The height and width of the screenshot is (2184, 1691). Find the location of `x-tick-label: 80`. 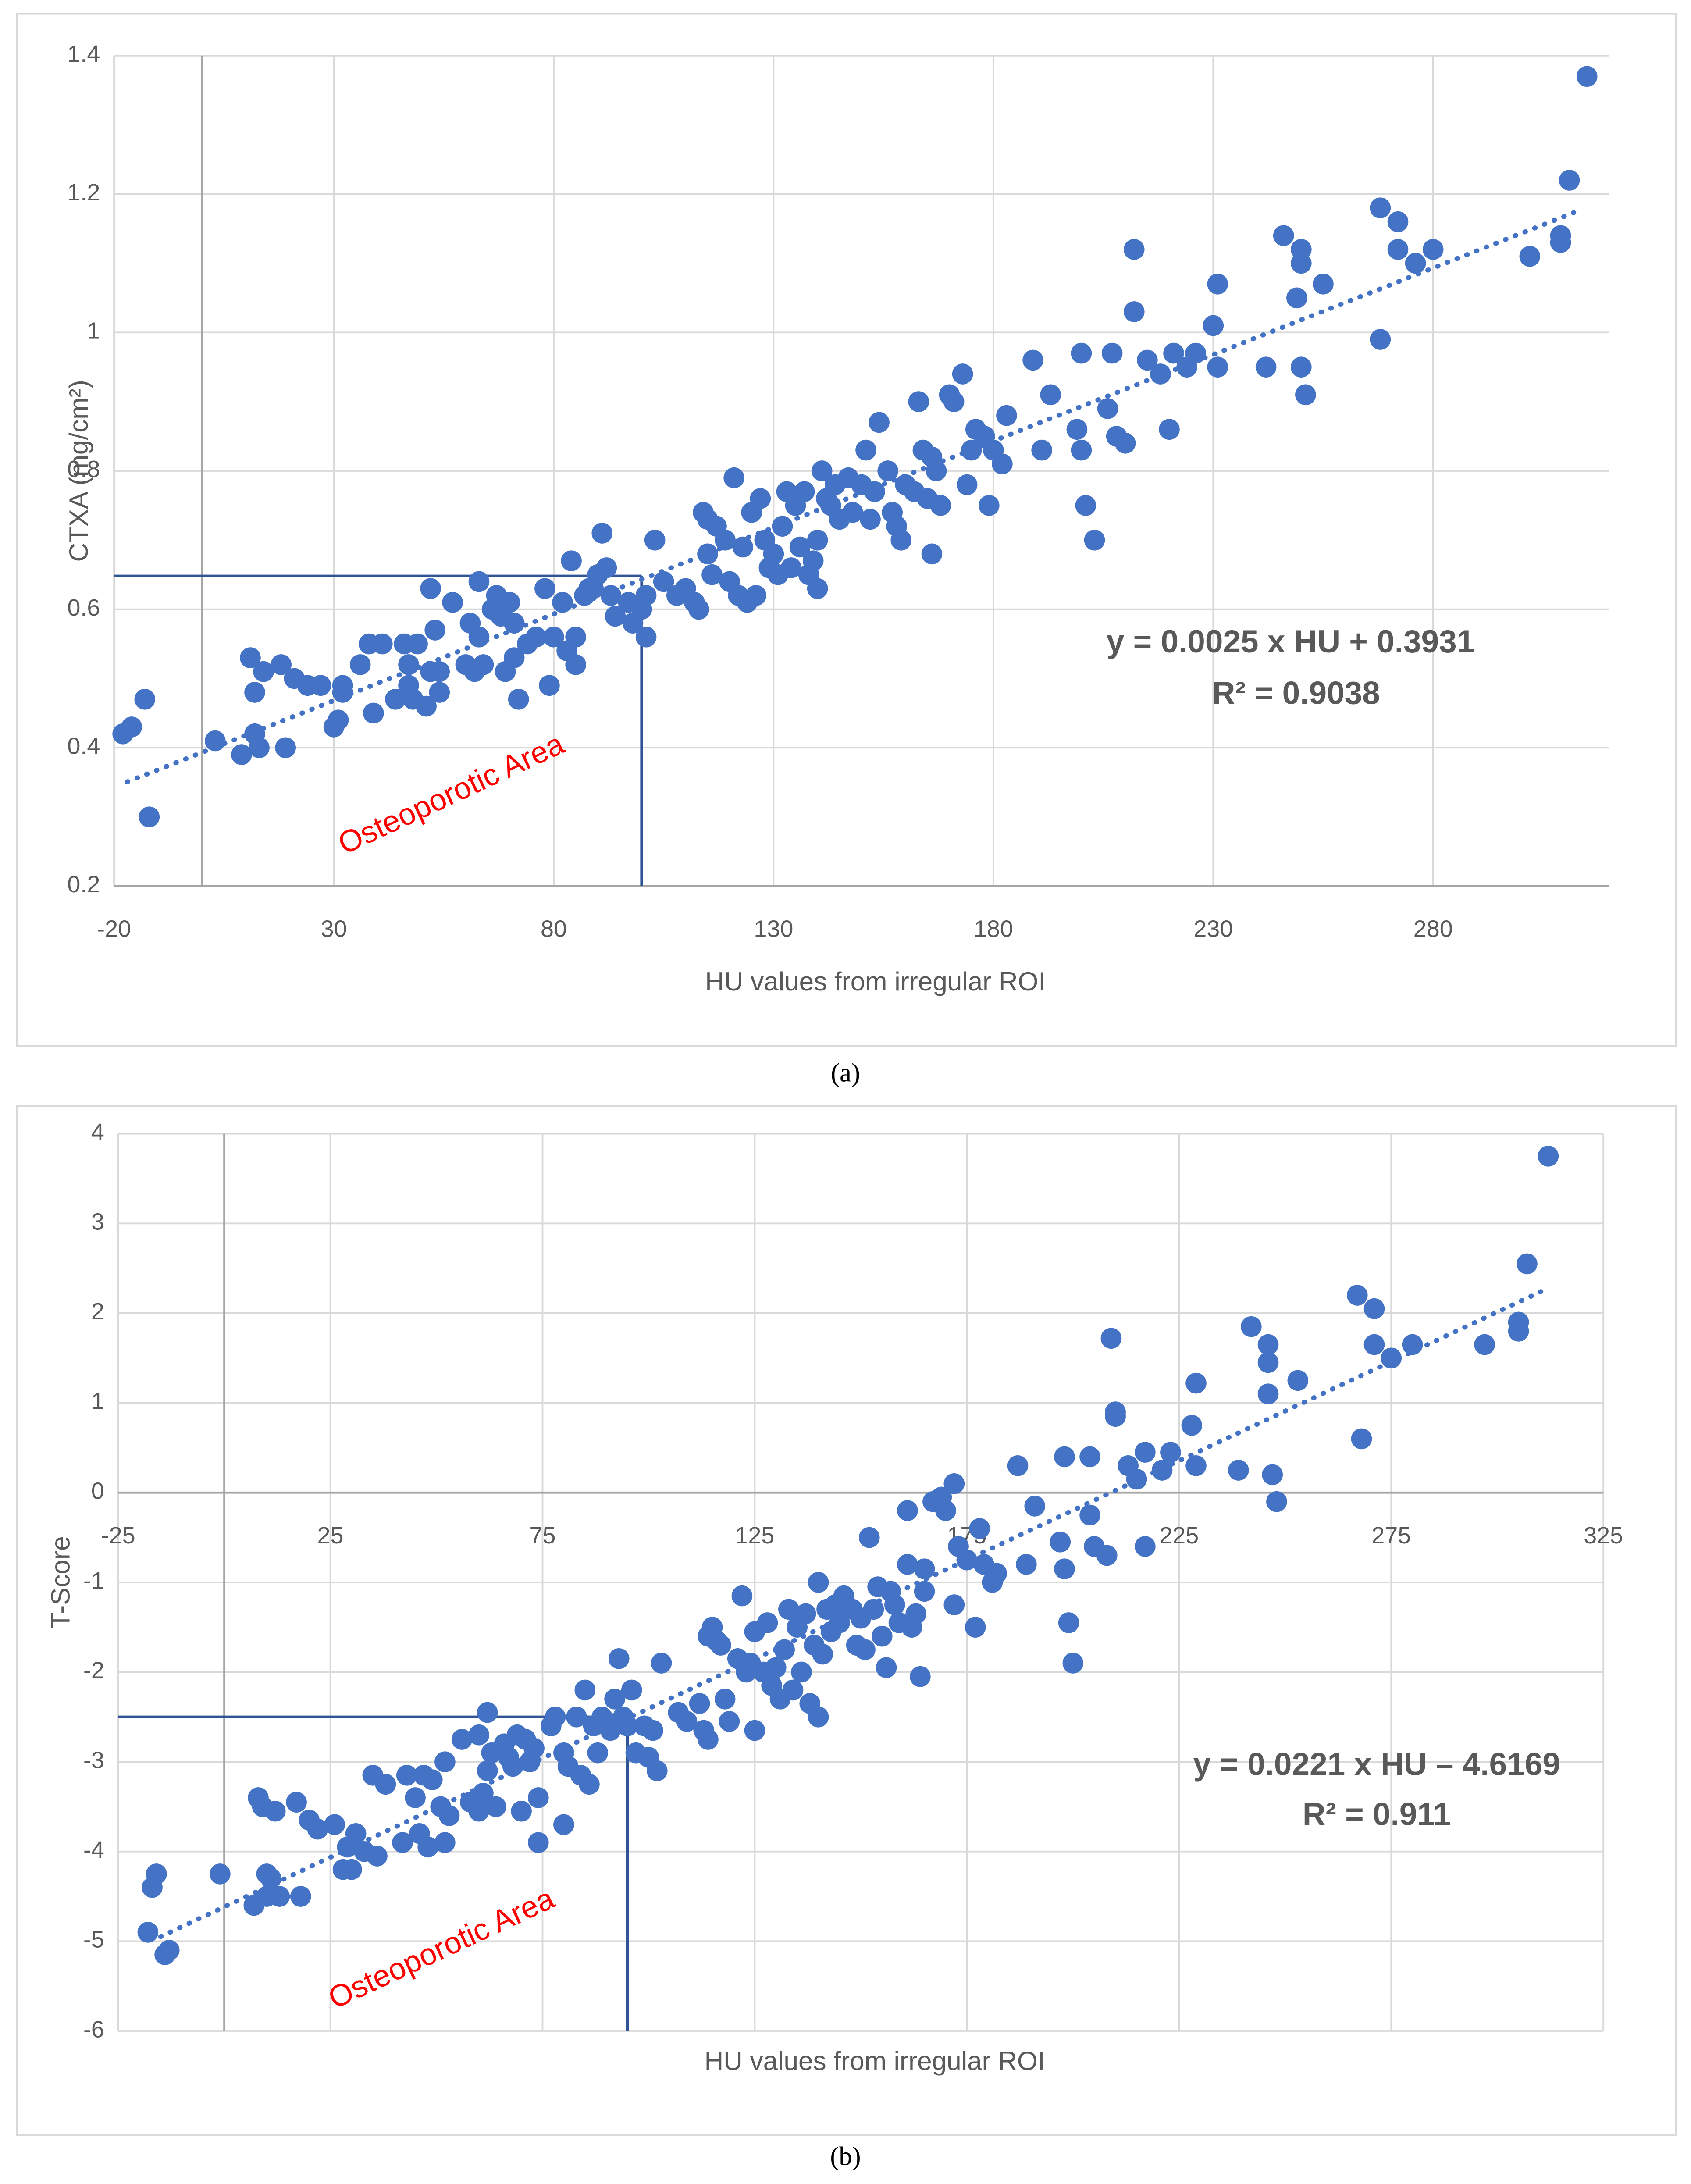

x-tick-label: 80 is located at coordinates (554, 929).